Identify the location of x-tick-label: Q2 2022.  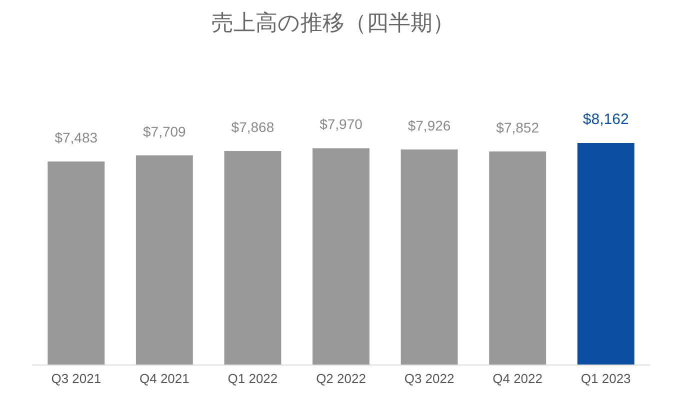
(341, 378).